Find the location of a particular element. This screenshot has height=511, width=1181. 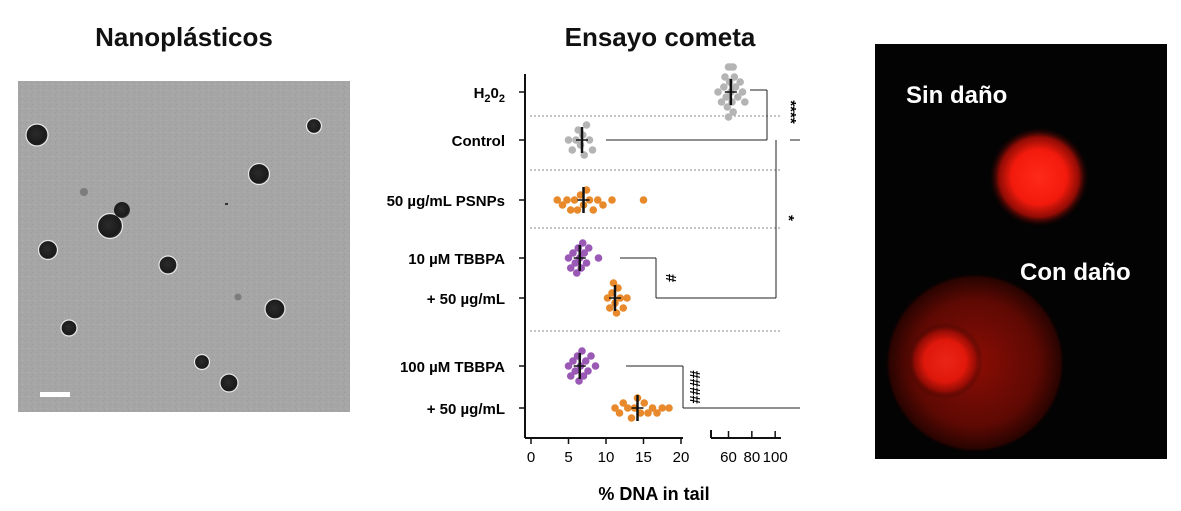

damaged-label: Con daño is located at coordinates (1075, 272).